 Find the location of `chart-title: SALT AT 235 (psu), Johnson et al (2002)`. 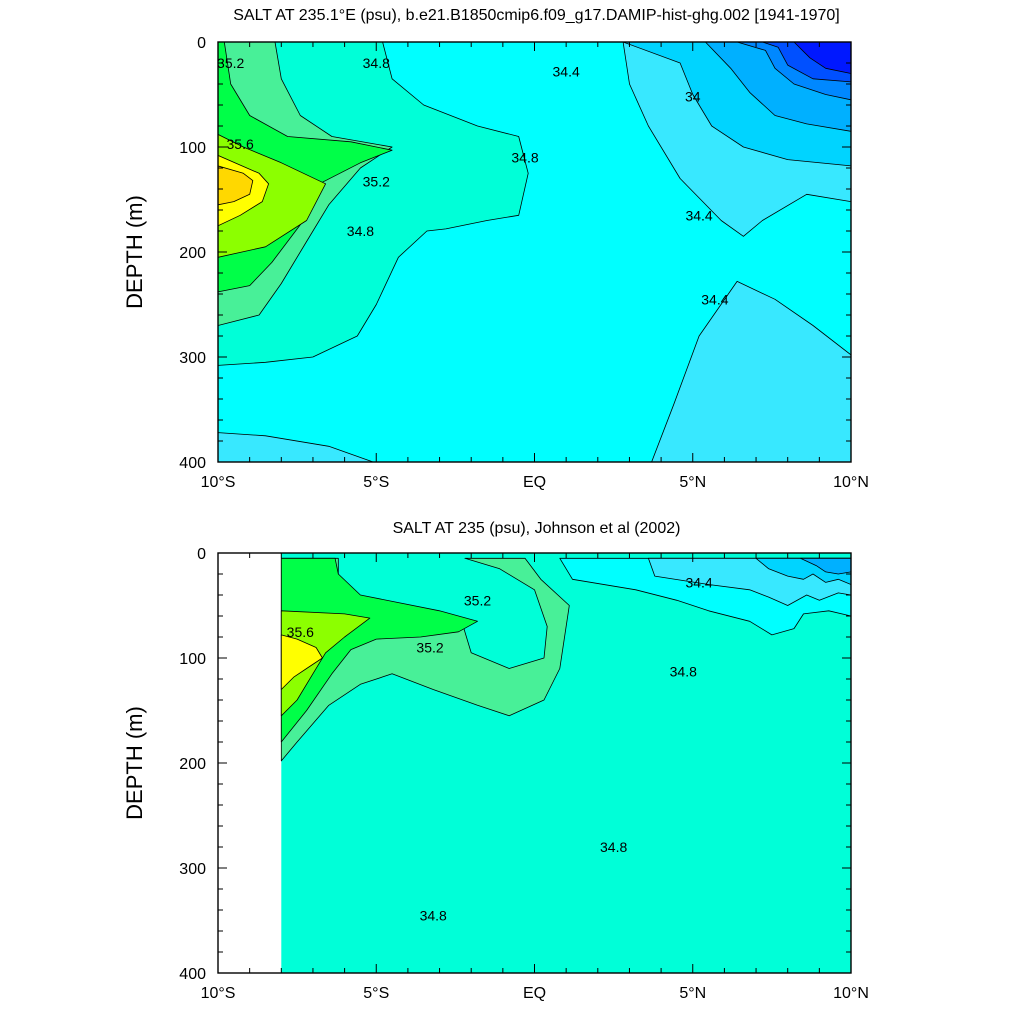

chart-title: SALT AT 235 (psu), Johnson et al (2002) is located at coordinates (537, 528).